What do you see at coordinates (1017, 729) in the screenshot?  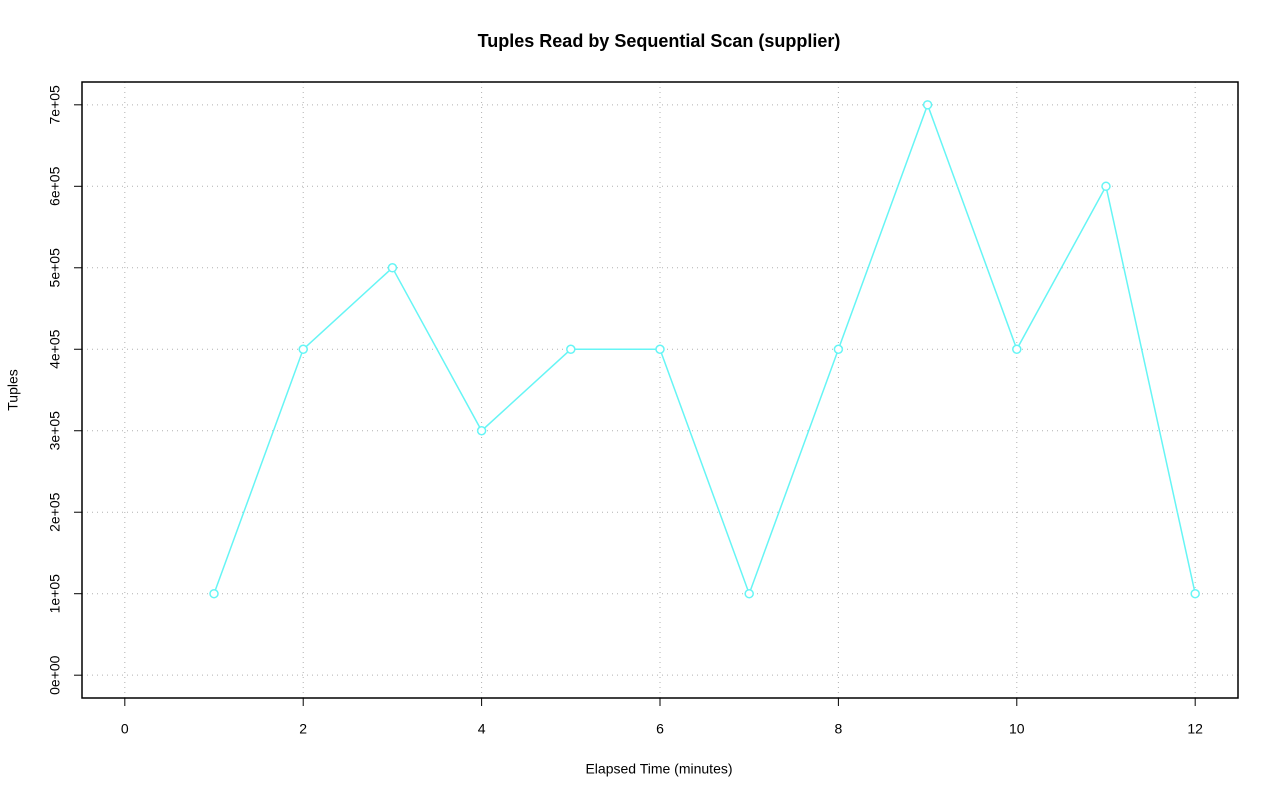 I see `x-tick-label: 10` at bounding box center [1017, 729].